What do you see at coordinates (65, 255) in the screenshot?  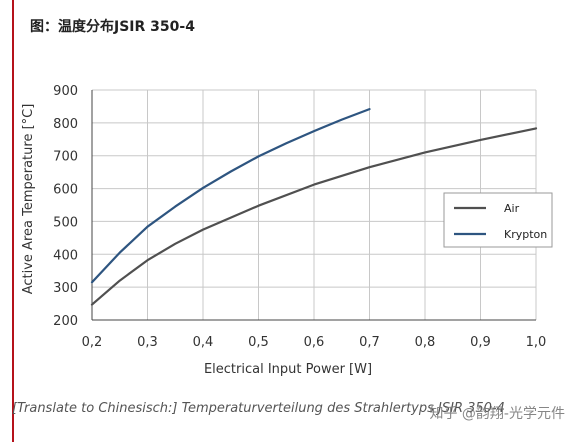 I see `y-tick-label: 400` at bounding box center [65, 255].